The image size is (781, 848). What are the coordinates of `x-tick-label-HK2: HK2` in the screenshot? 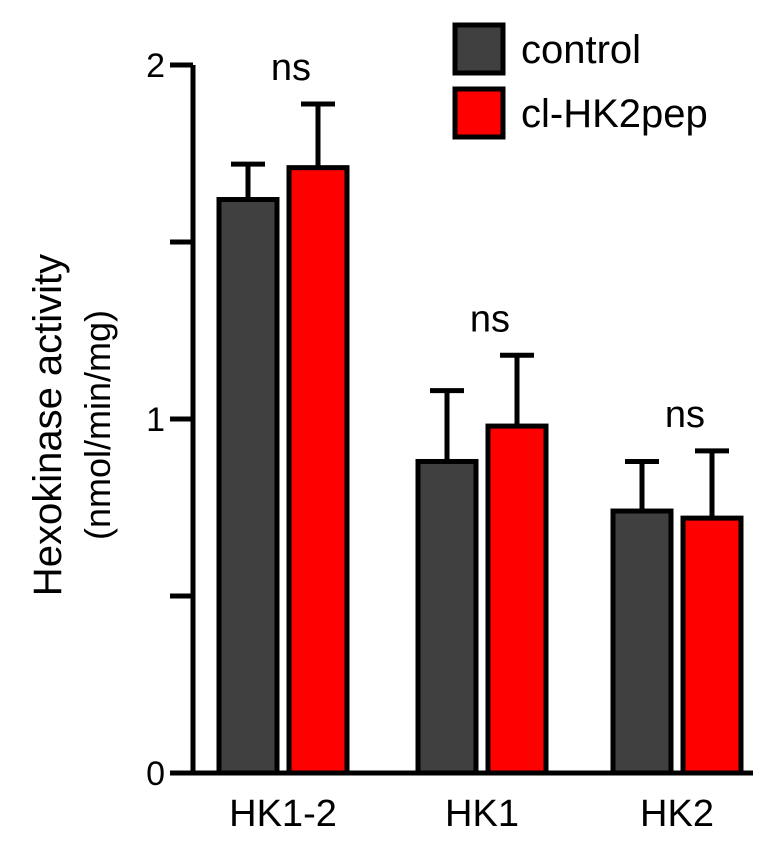 It's located at (677, 814).